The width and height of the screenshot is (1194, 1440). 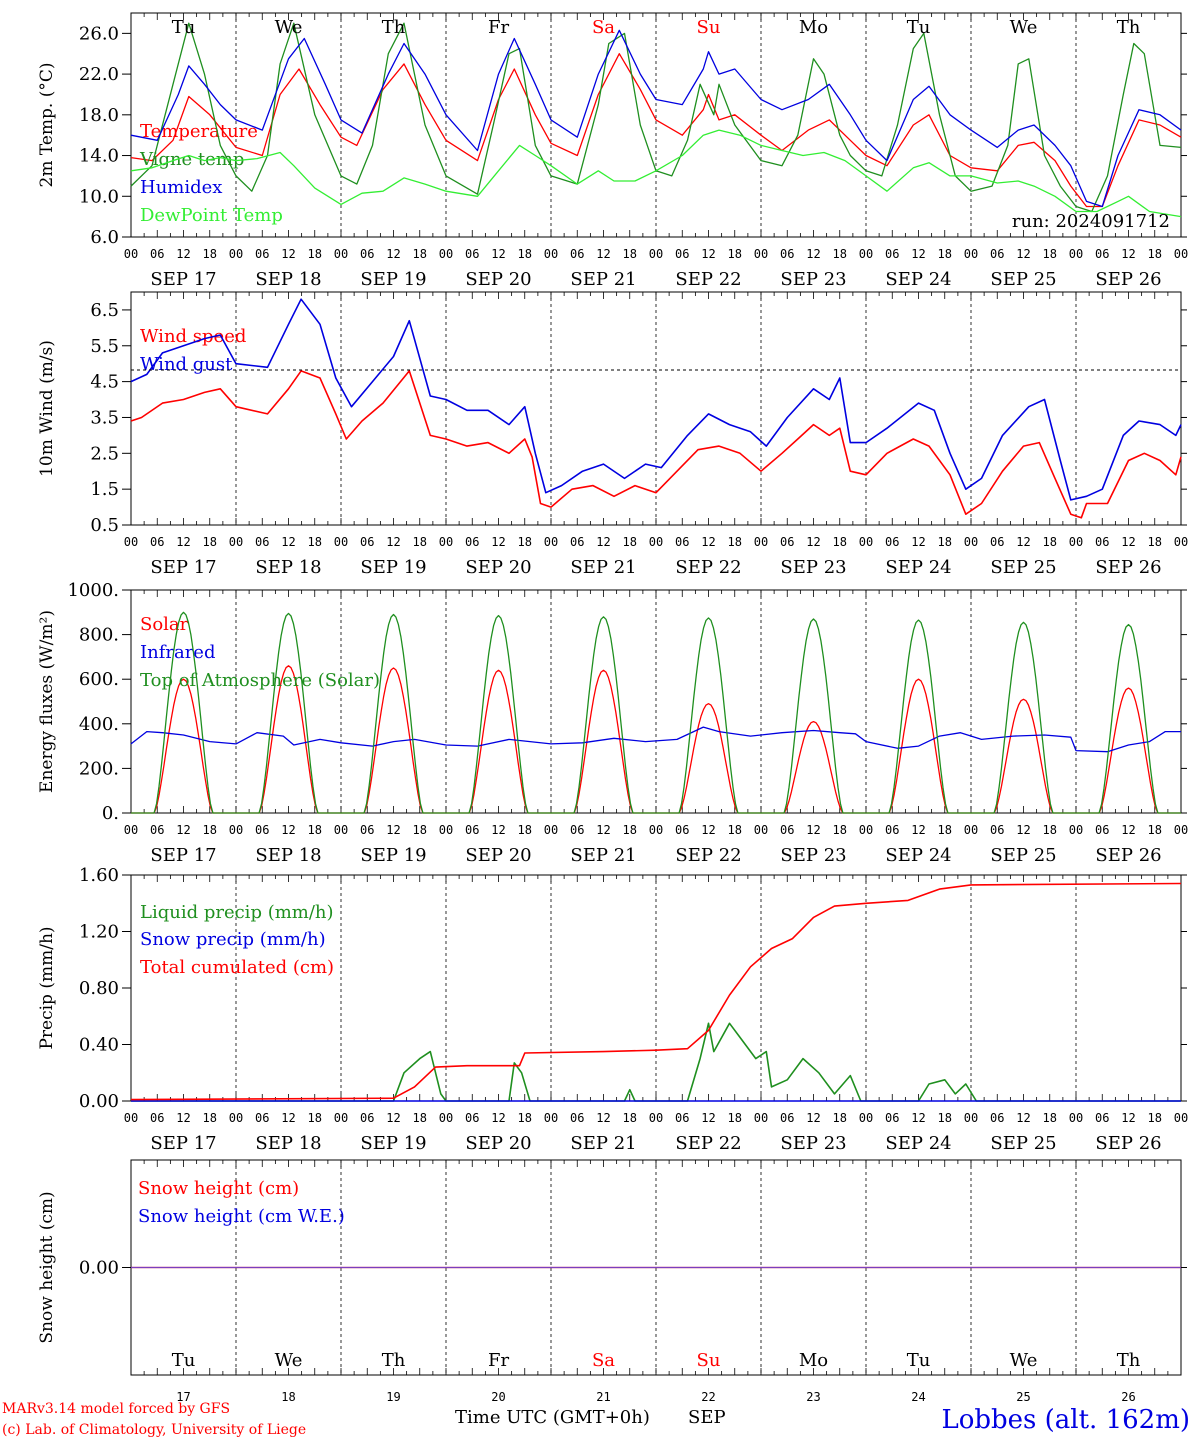 What do you see at coordinates (237, 912) in the screenshot?
I see `legend-label: Liquid precip (mm/h)` at bounding box center [237, 912].